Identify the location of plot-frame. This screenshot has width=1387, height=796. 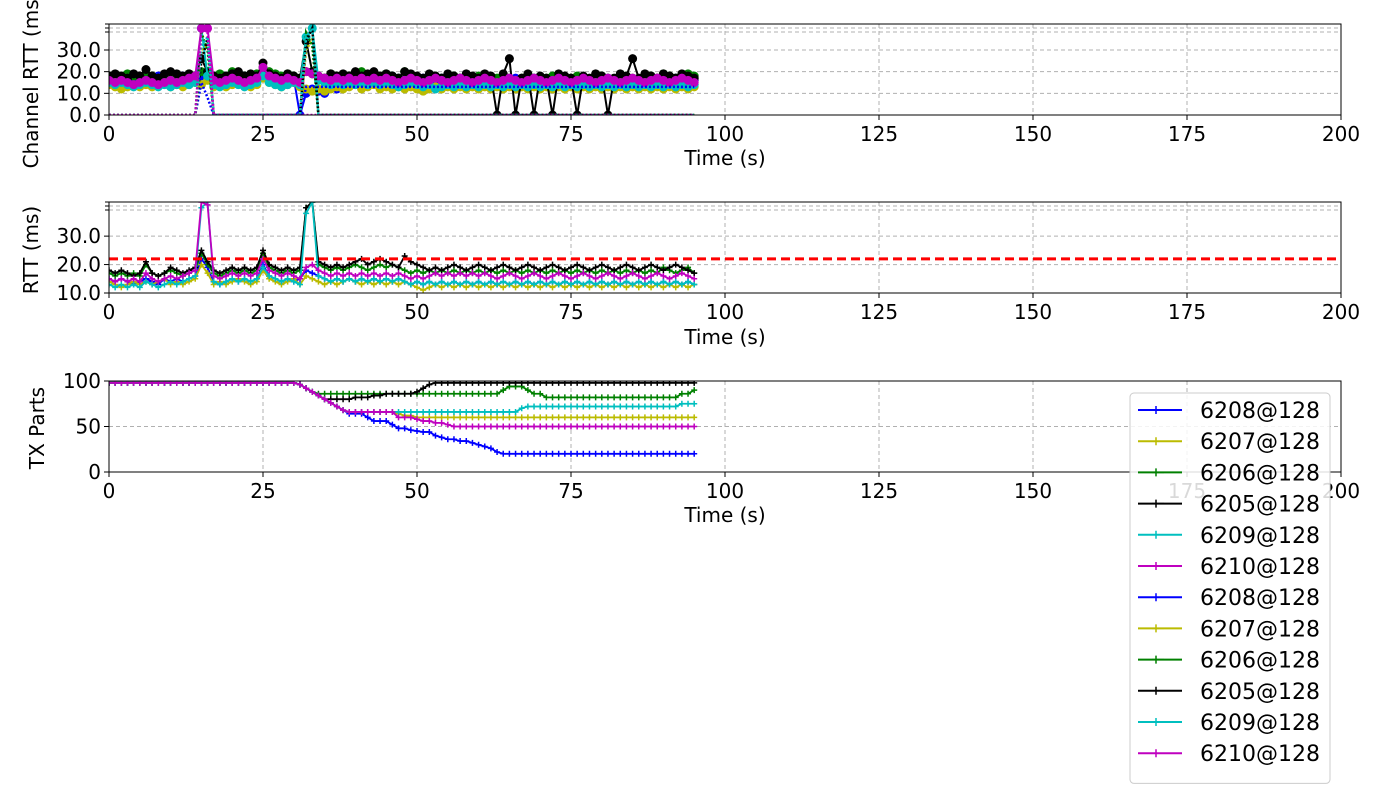
(725, 426).